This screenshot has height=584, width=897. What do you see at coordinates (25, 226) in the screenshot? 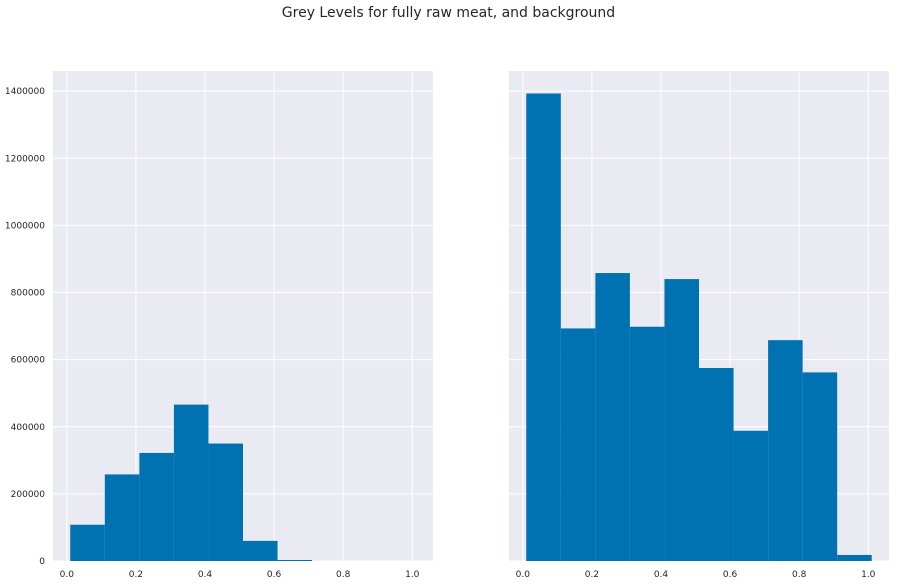
I see `y-tick-label: 1000000` at bounding box center [25, 226].